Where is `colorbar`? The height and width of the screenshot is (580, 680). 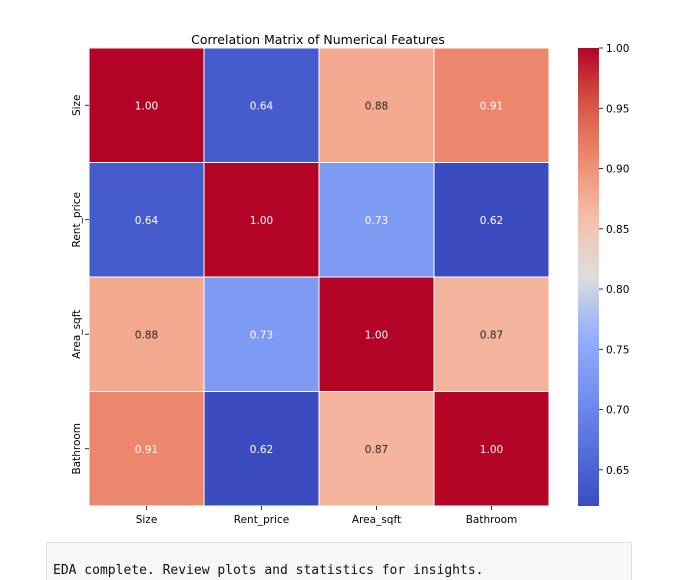
colorbar is located at coordinates (588, 277).